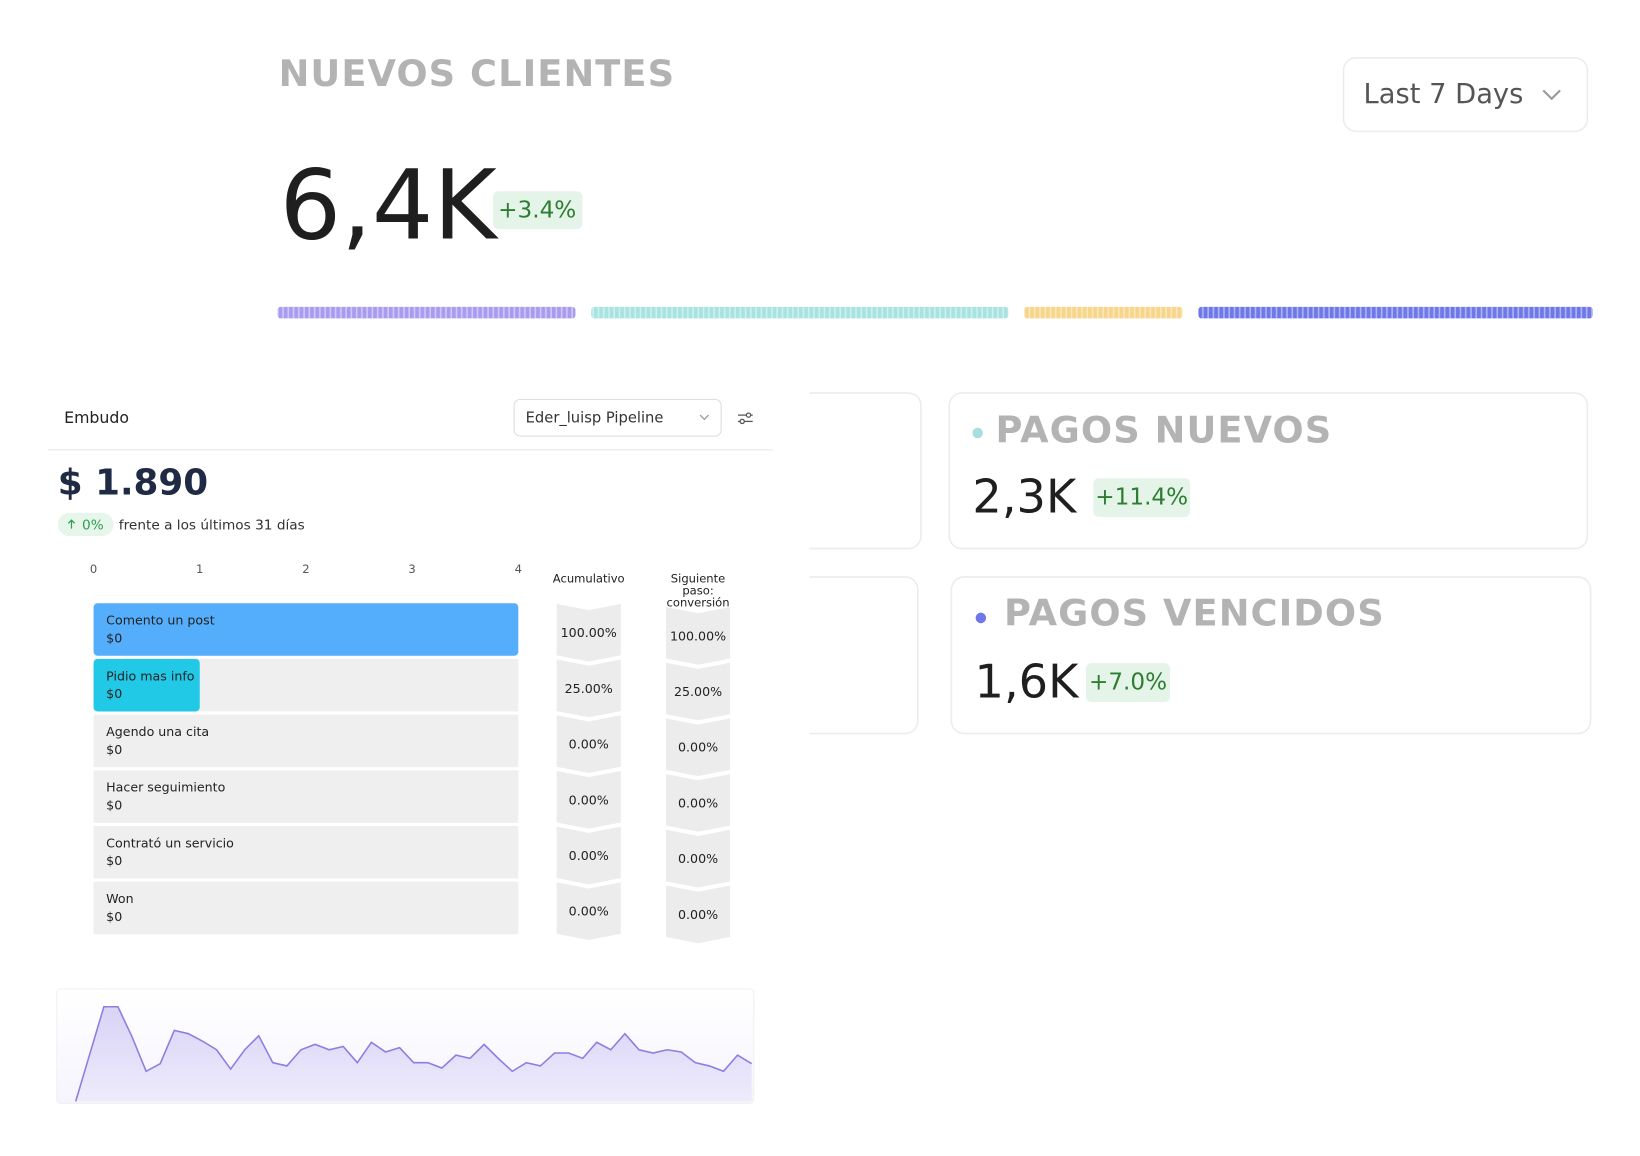 This screenshot has height=1156, width=1640. I want to click on x-tick-label: 1, so click(199, 569).